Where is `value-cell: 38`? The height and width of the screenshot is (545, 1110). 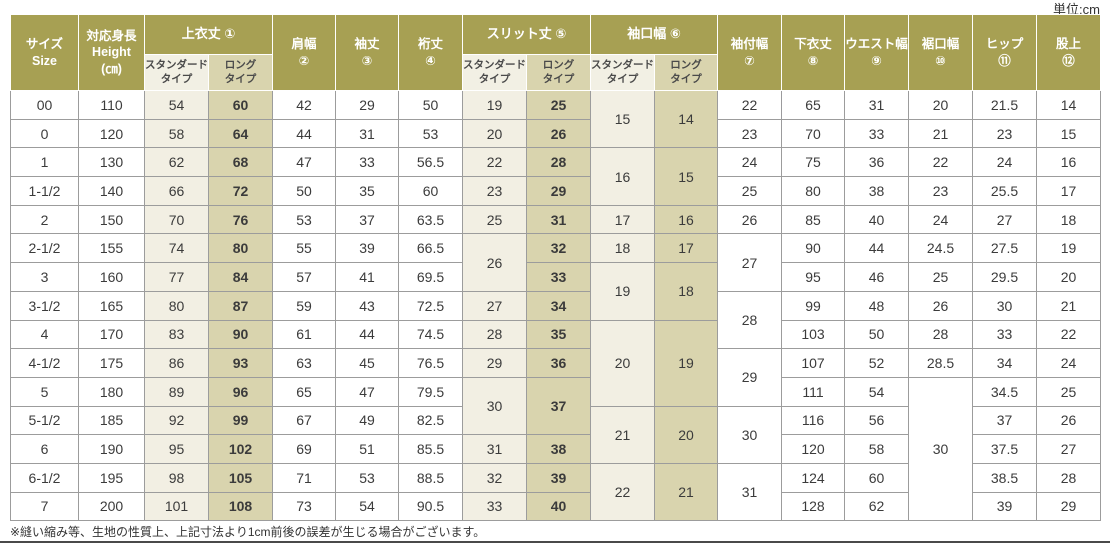 value-cell: 38 is located at coordinates (558, 449).